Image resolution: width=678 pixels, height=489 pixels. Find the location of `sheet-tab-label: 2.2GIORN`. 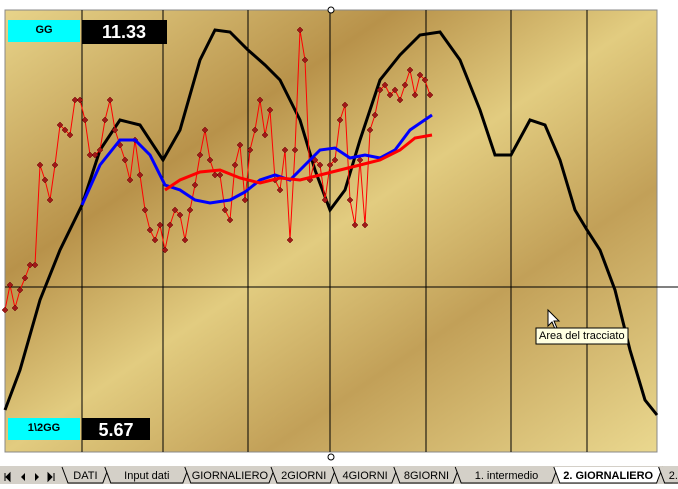

sheet-tab-label: 2.2GIORN is located at coordinates (673, 476).